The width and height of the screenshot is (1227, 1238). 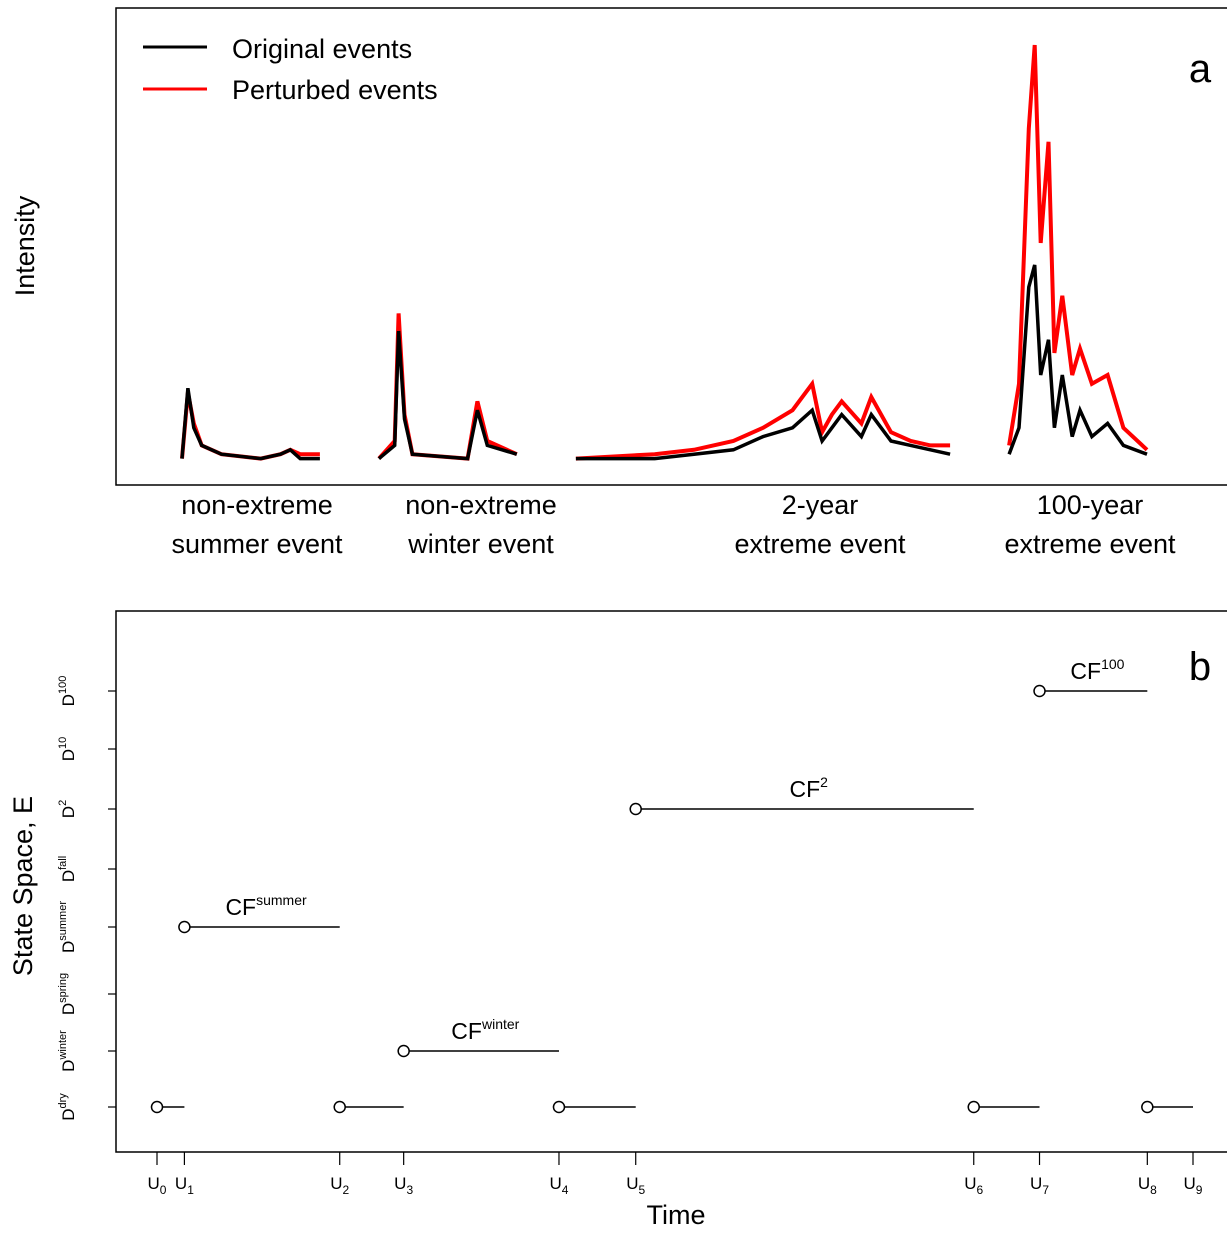 What do you see at coordinates (157, 1107) in the screenshot?
I see `state-segment-0-start-point` at bounding box center [157, 1107].